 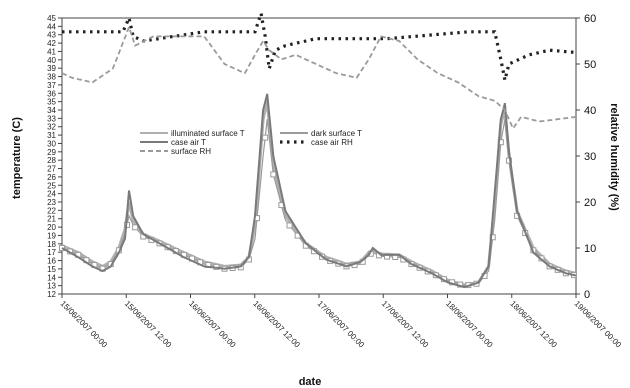 I want to click on left-tick-label: 42, so click(x=51, y=43).